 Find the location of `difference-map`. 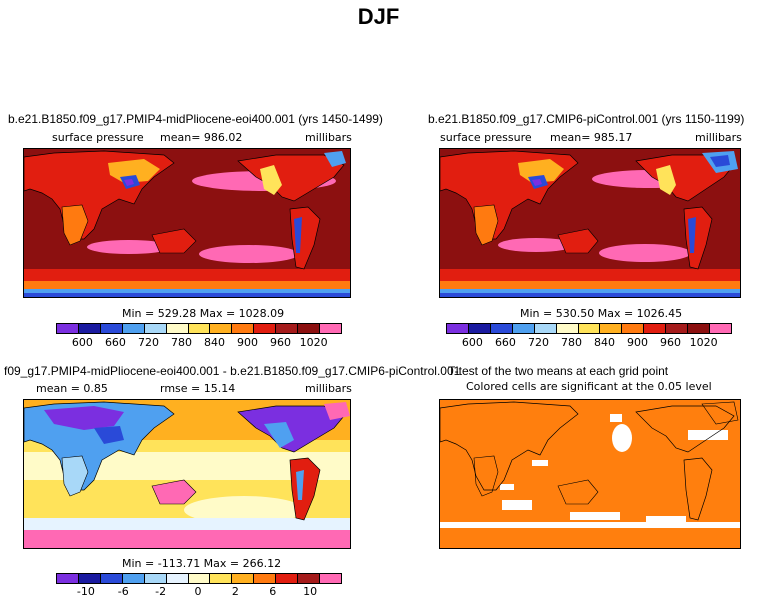

difference-map is located at coordinates (187, 474).